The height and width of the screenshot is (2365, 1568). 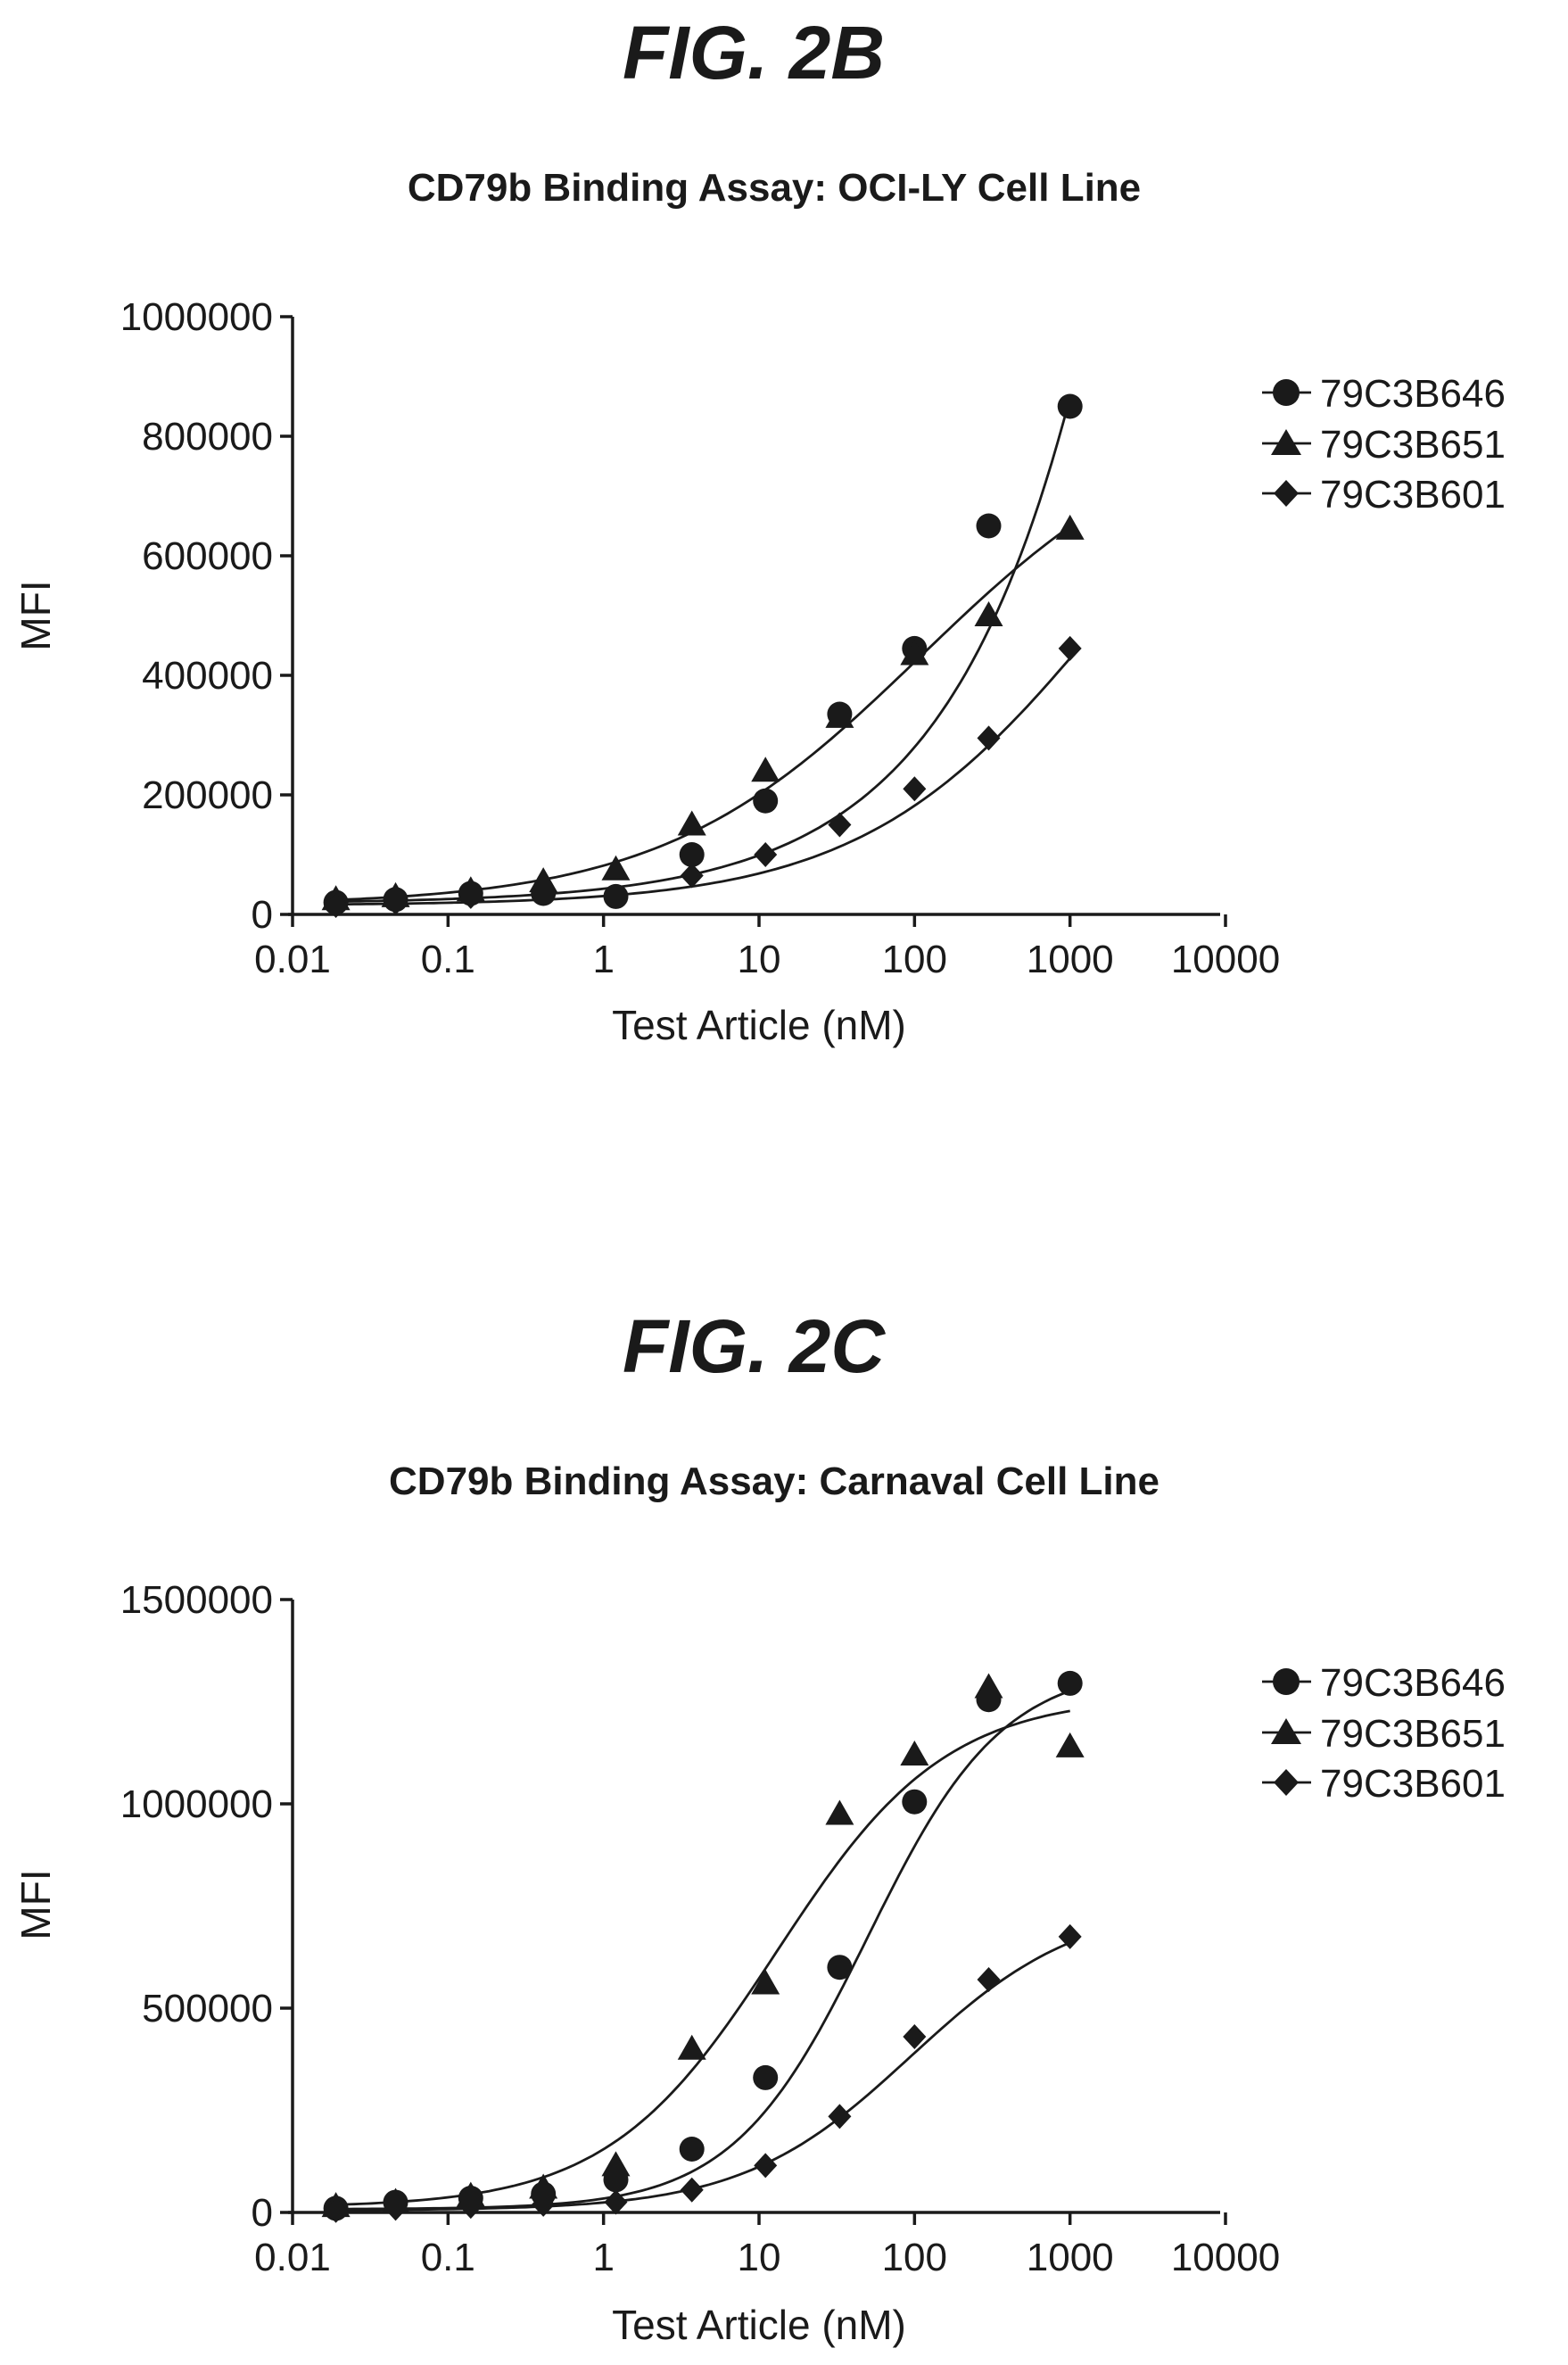 I want to click on y-tick-label: 200000, so click(x=207, y=795).